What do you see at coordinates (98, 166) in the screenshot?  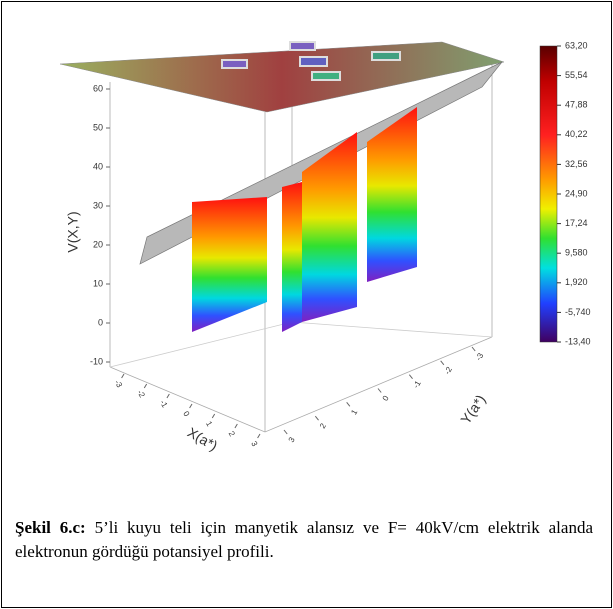 I see `z-tick-label: 40` at bounding box center [98, 166].